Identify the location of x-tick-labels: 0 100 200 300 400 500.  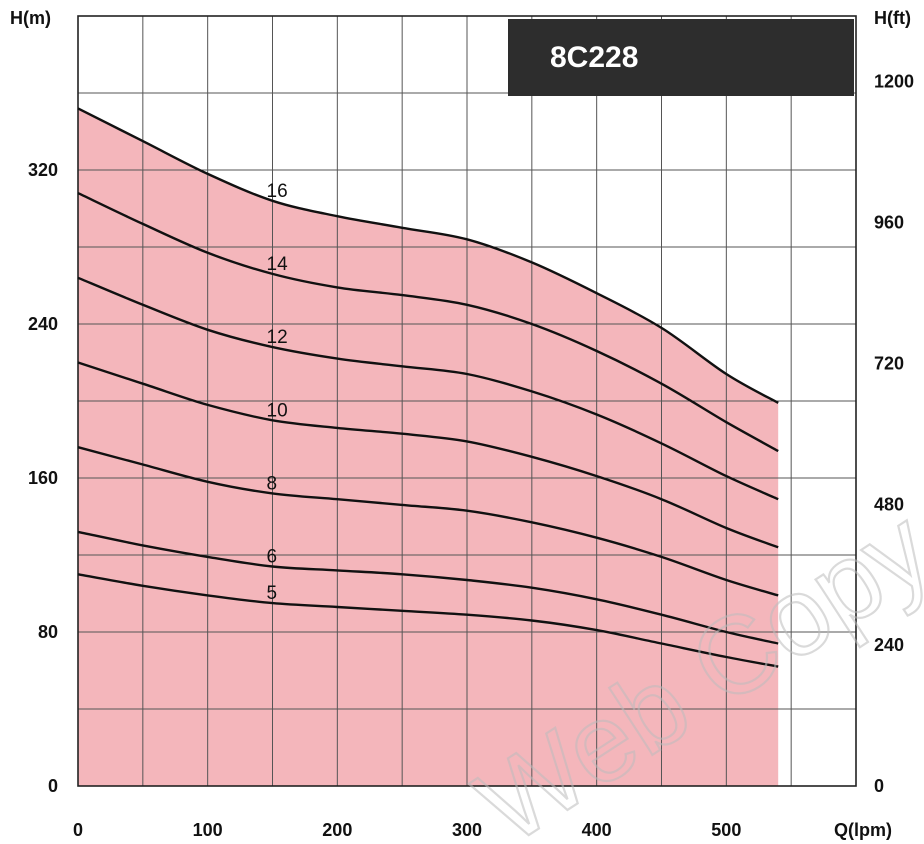
(407, 830).